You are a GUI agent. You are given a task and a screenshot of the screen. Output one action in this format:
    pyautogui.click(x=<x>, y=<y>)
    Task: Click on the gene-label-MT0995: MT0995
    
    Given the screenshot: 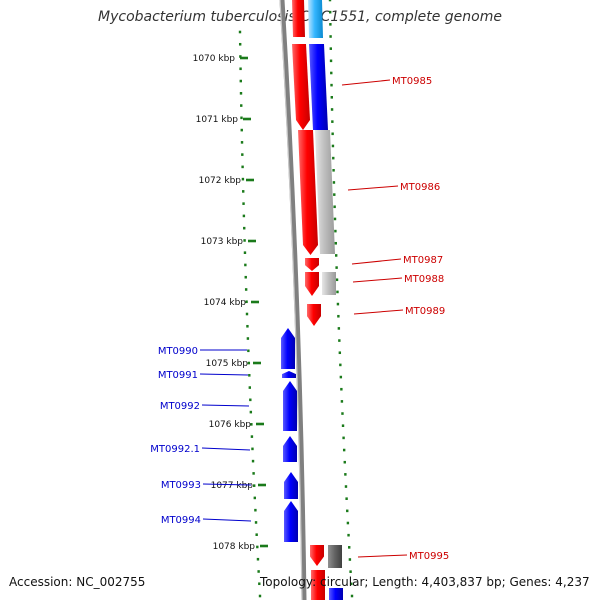 What is the action you would take?
    pyautogui.click(x=429, y=556)
    